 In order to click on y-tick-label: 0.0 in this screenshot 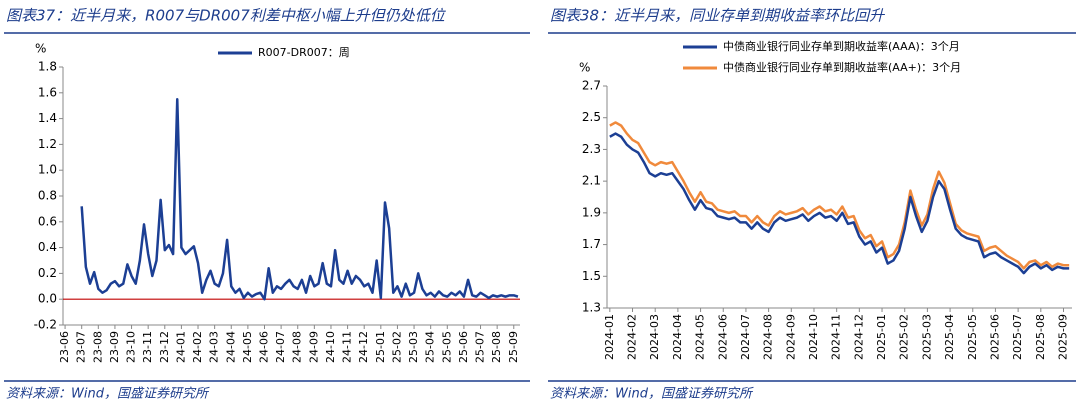, I will do `click(47, 299)`.